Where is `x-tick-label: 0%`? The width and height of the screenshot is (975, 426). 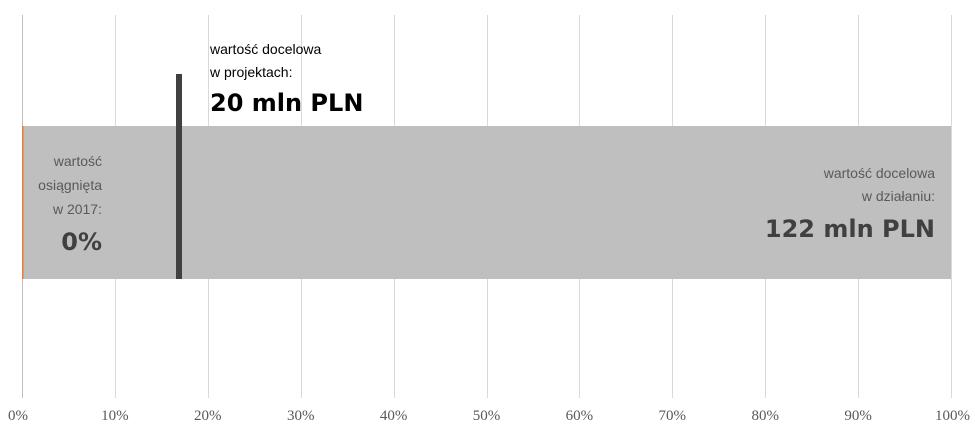
x-tick-label: 0% is located at coordinates (18, 416).